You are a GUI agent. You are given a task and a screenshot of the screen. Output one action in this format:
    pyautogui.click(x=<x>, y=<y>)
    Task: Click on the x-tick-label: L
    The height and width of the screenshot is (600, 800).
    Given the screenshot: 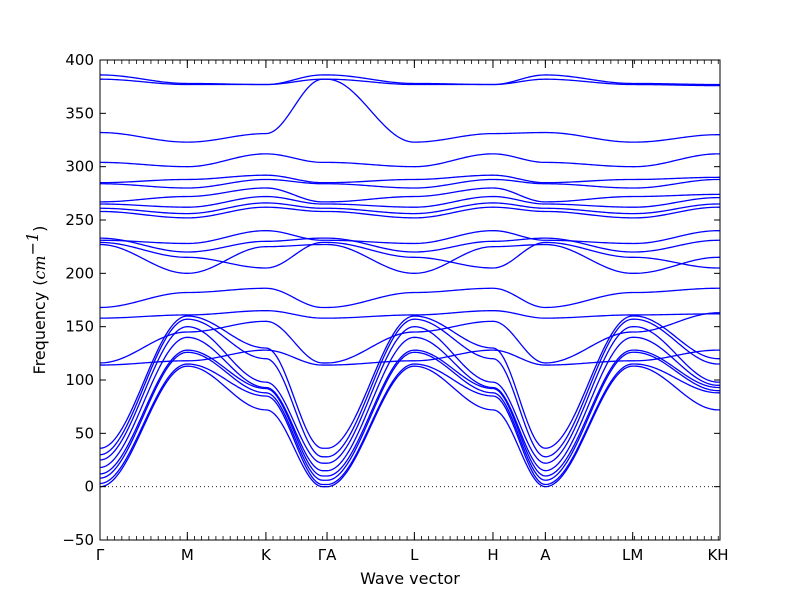 What is the action you would take?
    pyautogui.click(x=414, y=555)
    